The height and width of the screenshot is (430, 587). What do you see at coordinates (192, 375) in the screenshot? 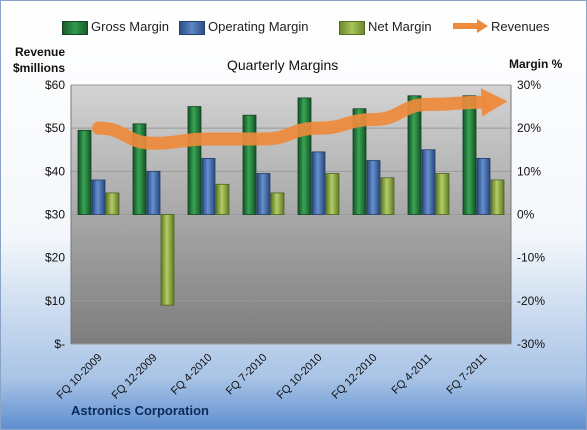
I see `x-tick-label: FQ 4-2010` at bounding box center [192, 375].